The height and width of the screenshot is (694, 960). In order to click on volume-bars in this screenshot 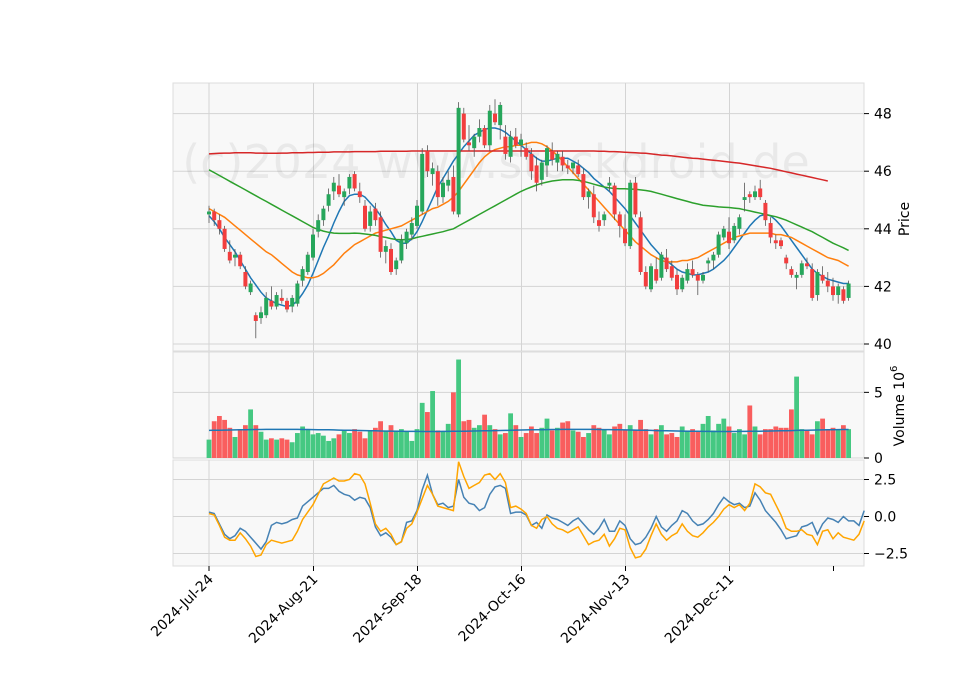, I will do `click(528, 408)`.